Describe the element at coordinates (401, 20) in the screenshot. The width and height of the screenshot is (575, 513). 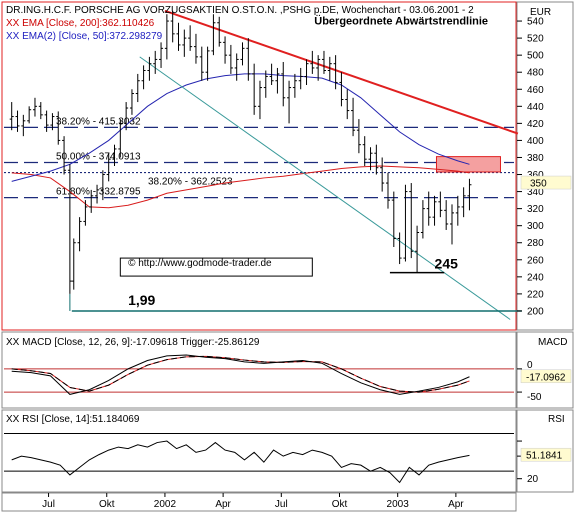
I see `annotation-text: Übergeordnete Abwärtstrendlinie` at that location.